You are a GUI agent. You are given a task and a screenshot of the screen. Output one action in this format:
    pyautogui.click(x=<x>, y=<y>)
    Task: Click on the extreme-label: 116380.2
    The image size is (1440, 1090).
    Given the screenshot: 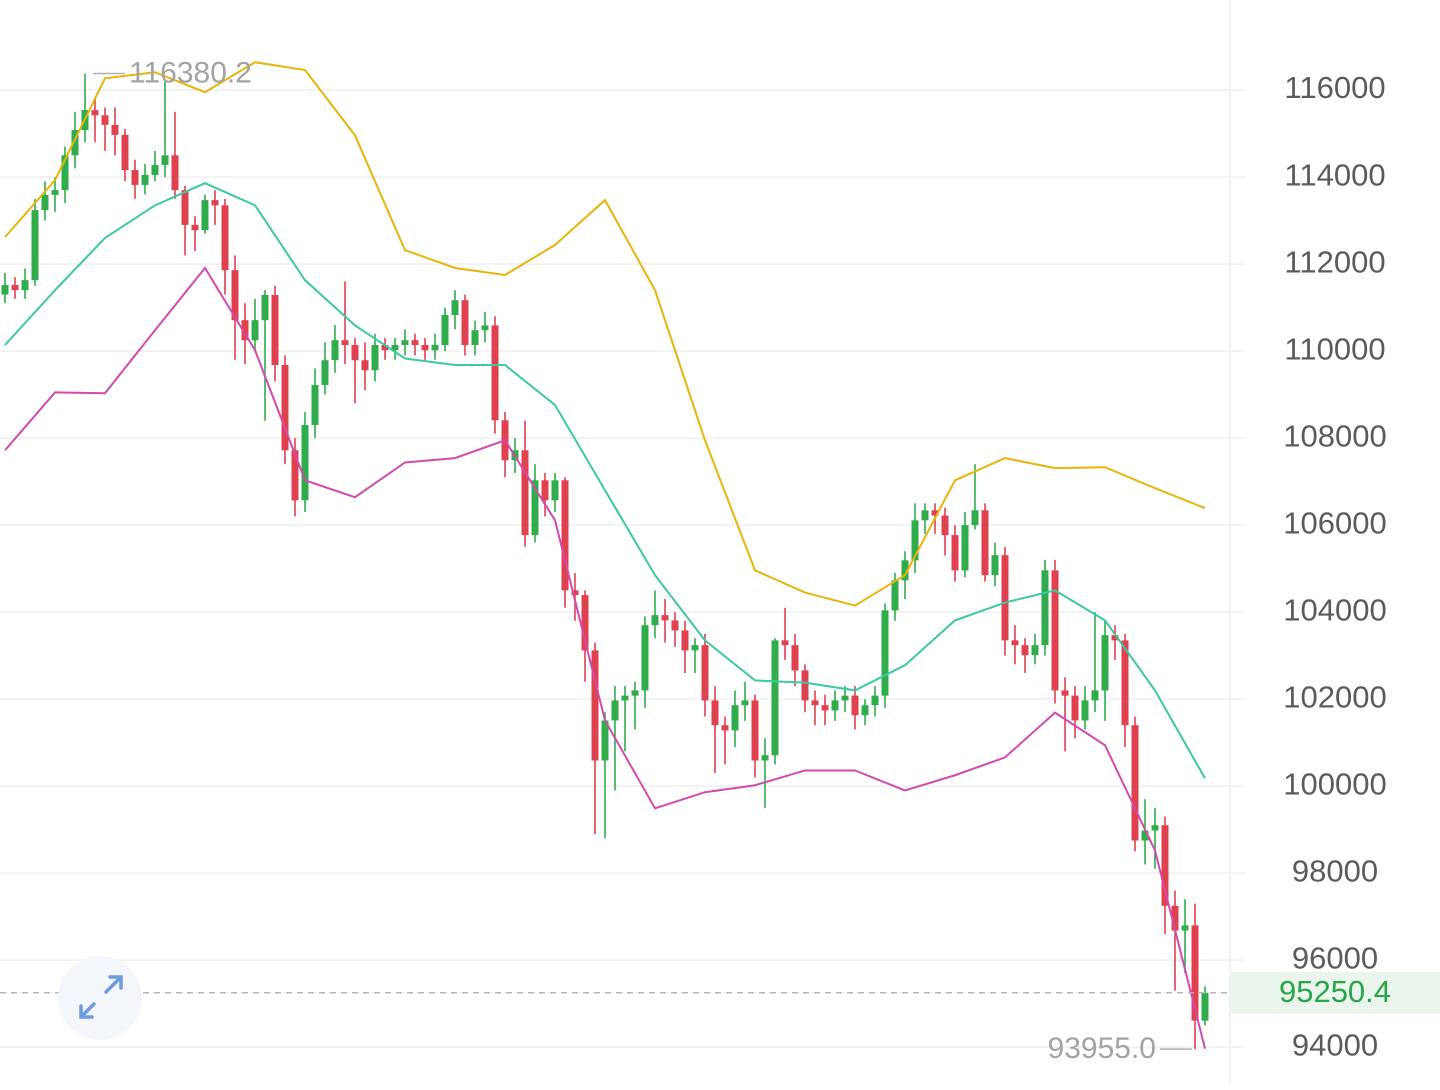 What is the action you would take?
    pyautogui.click(x=190, y=72)
    